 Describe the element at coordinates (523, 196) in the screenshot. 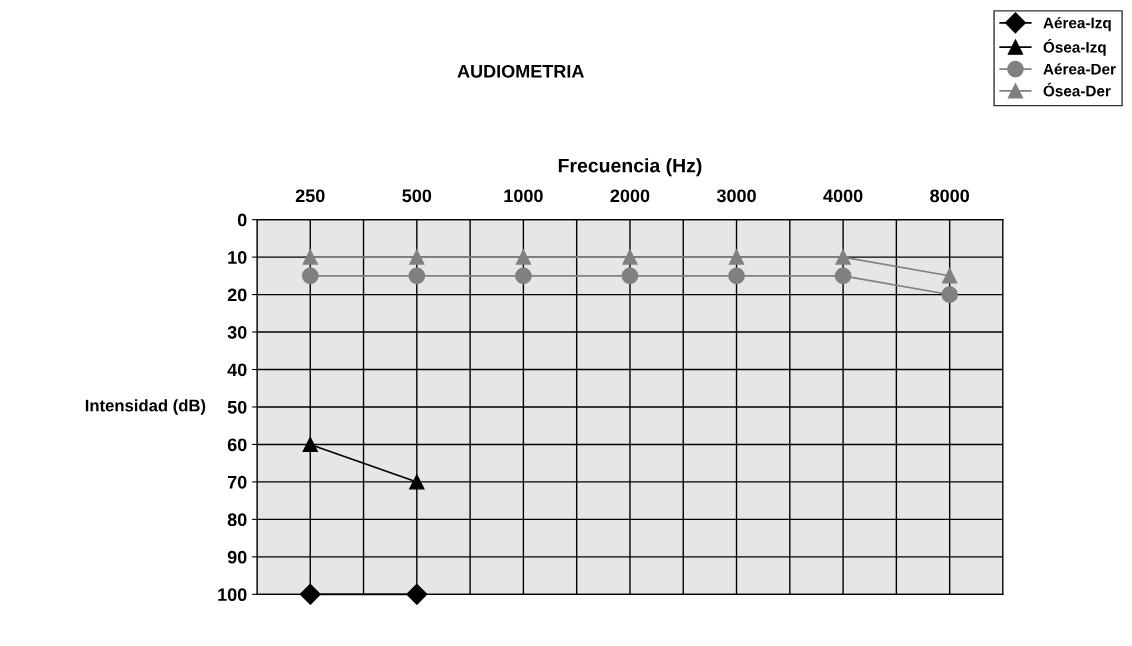

I see `x-tick-label: 1000` at that location.